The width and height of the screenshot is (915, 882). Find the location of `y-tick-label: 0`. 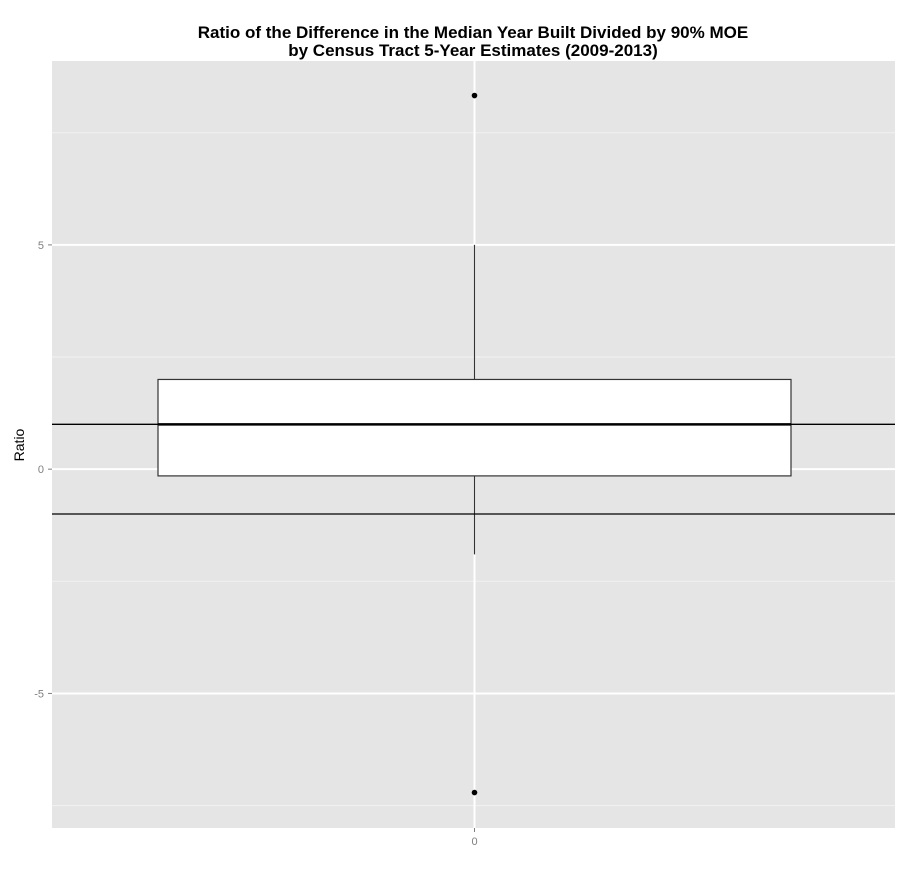

y-tick-label: 0 is located at coordinates (41, 470).